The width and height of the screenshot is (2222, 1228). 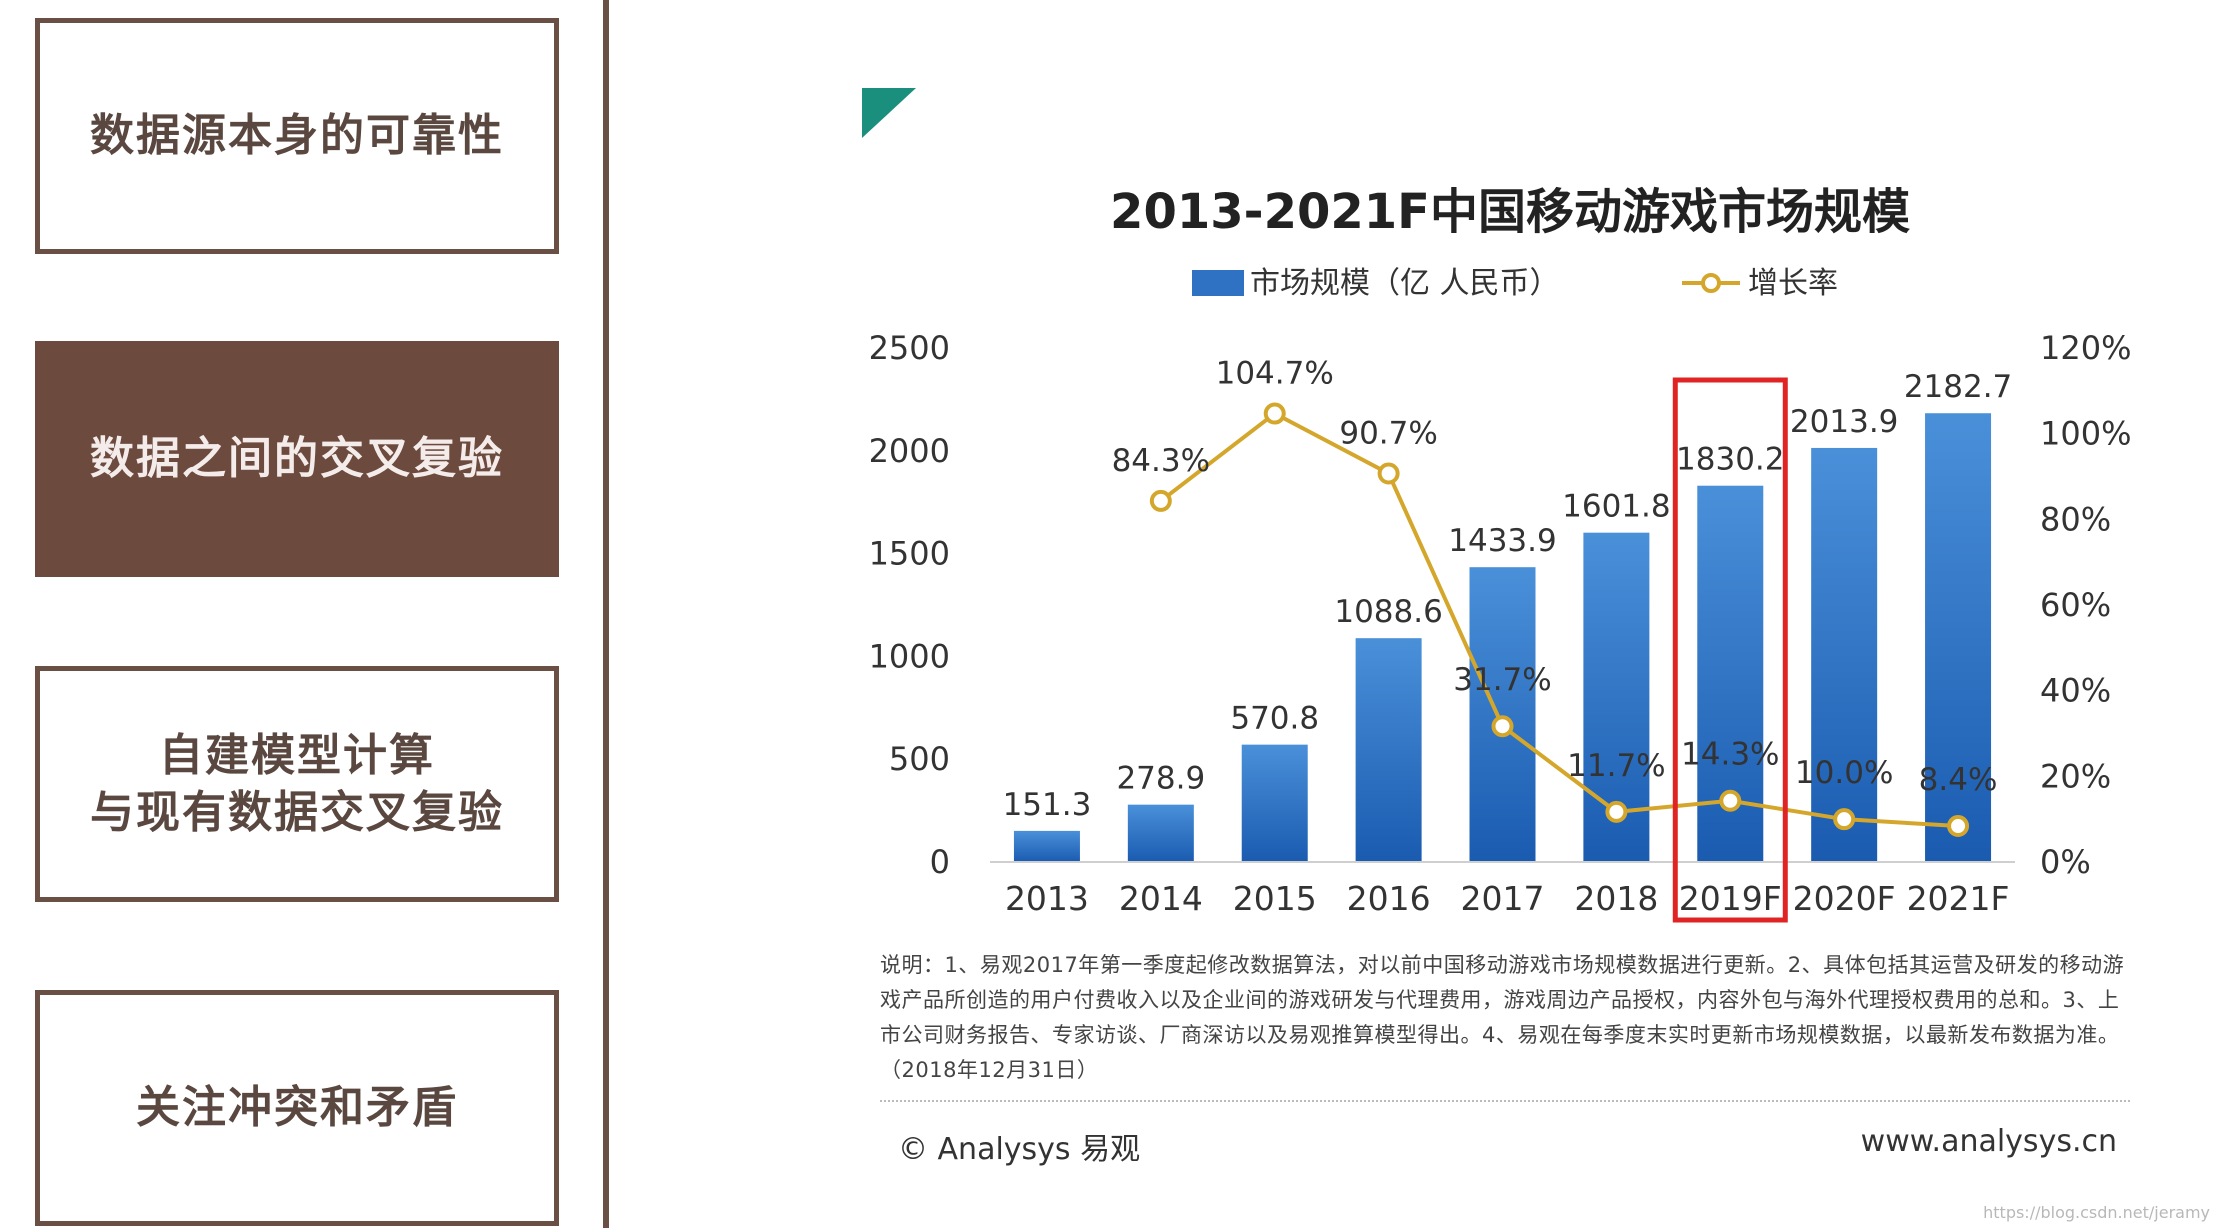 What do you see at coordinates (1844, 898) in the screenshot?
I see `x-tick-label: 2020F` at bounding box center [1844, 898].